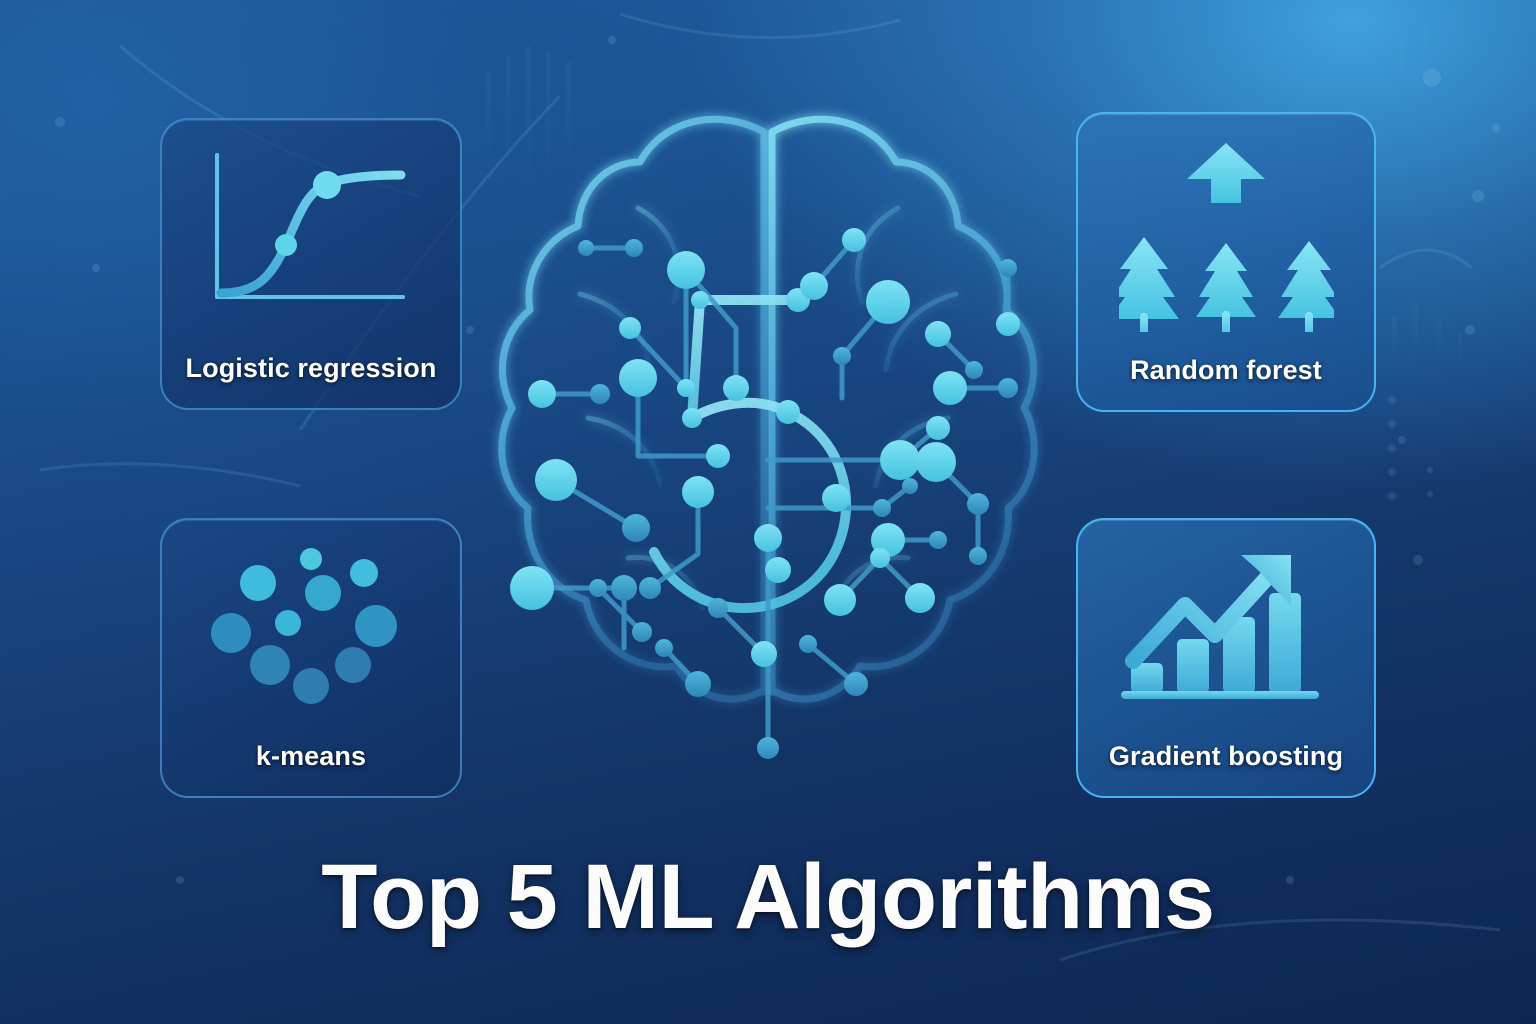 The image size is (1536, 1024). Describe the element at coordinates (311, 368) in the screenshot. I see `card-label-logistic-regression: Logistic regression` at that location.